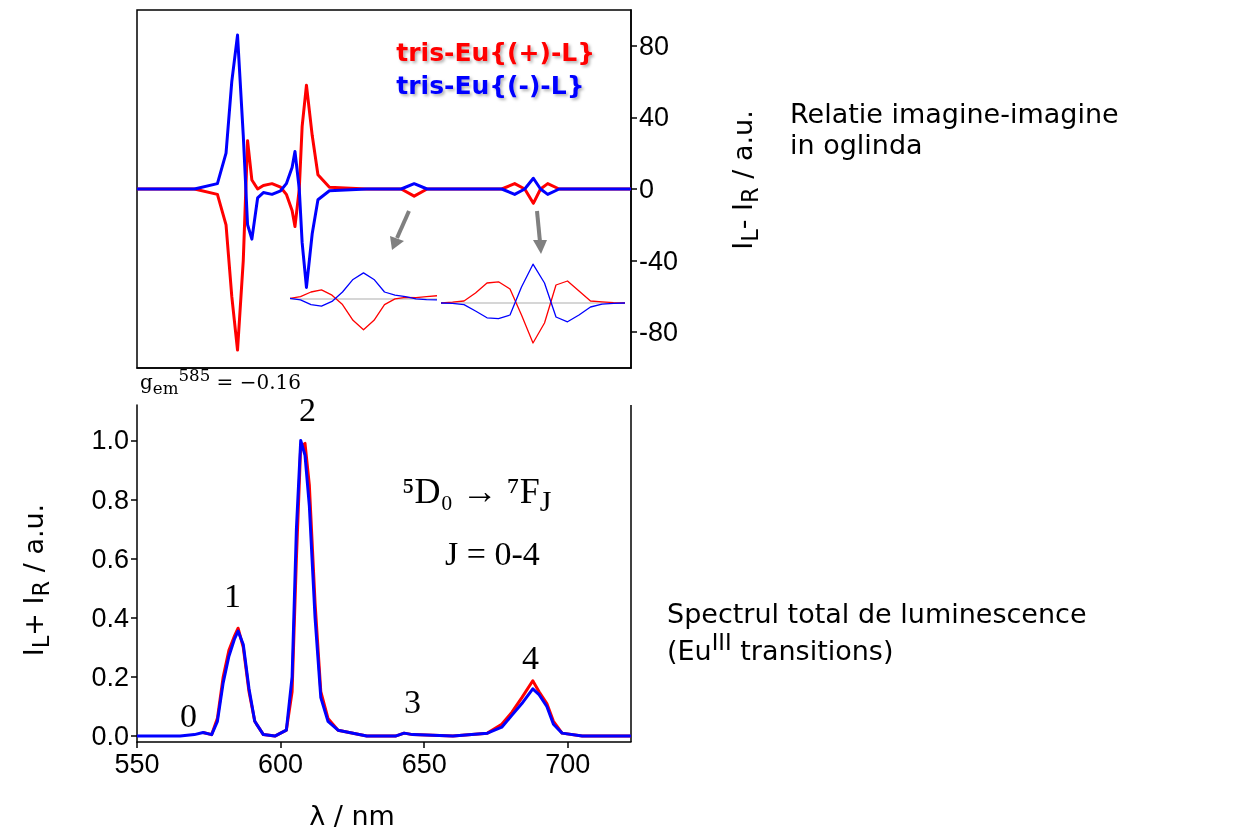 This screenshot has height=834, width=1250. What do you see at coordinates (110, 558) in the screenshot?
I see `y-tick-label: 0.6` at bounding box center [110, 558].